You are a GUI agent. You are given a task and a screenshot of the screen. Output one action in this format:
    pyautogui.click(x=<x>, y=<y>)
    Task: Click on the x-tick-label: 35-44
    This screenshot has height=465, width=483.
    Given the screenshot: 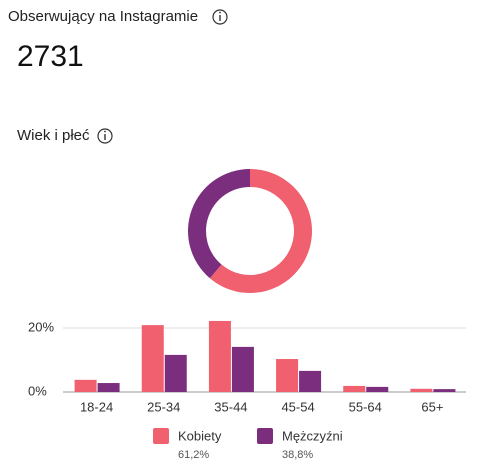 What is the action you would take?
    pyautogui.click(x=230, y=406)
    